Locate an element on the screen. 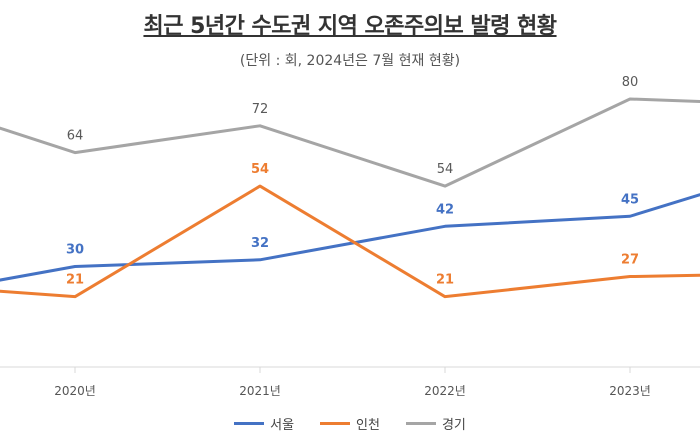  legend-item-seoul: 서울 is located at coordinates (264, 423).